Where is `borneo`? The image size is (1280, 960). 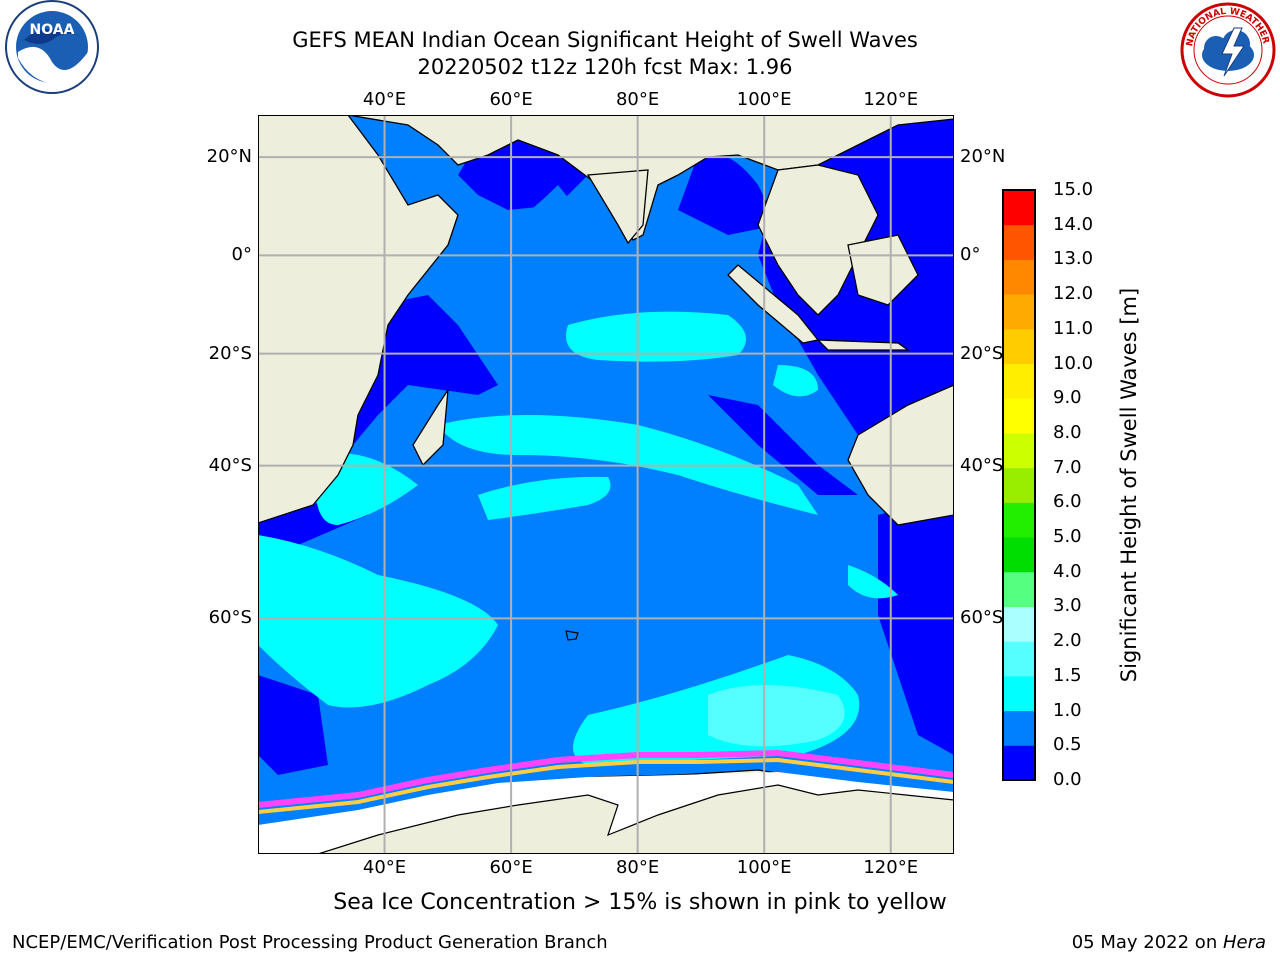 borneo is located at coordinates (883, 270).